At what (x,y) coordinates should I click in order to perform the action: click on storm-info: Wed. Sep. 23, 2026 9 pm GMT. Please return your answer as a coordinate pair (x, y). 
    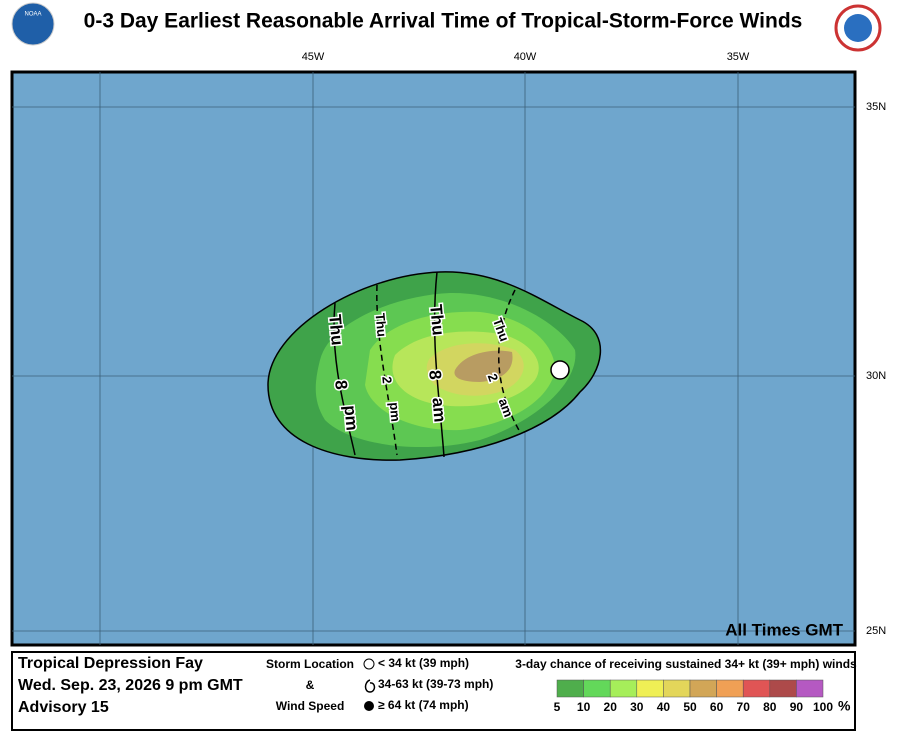
    Looking at the image, I should click on (130, 685).